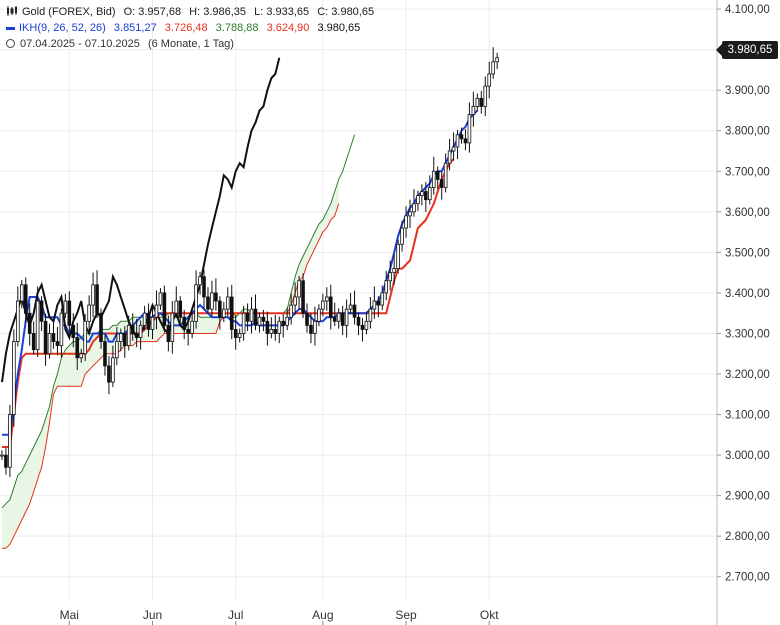 The image size is (780, 625). Describe the element at coordinates (406, 615) in the screenshot. I see `x-tick-label: Sep` at that location.